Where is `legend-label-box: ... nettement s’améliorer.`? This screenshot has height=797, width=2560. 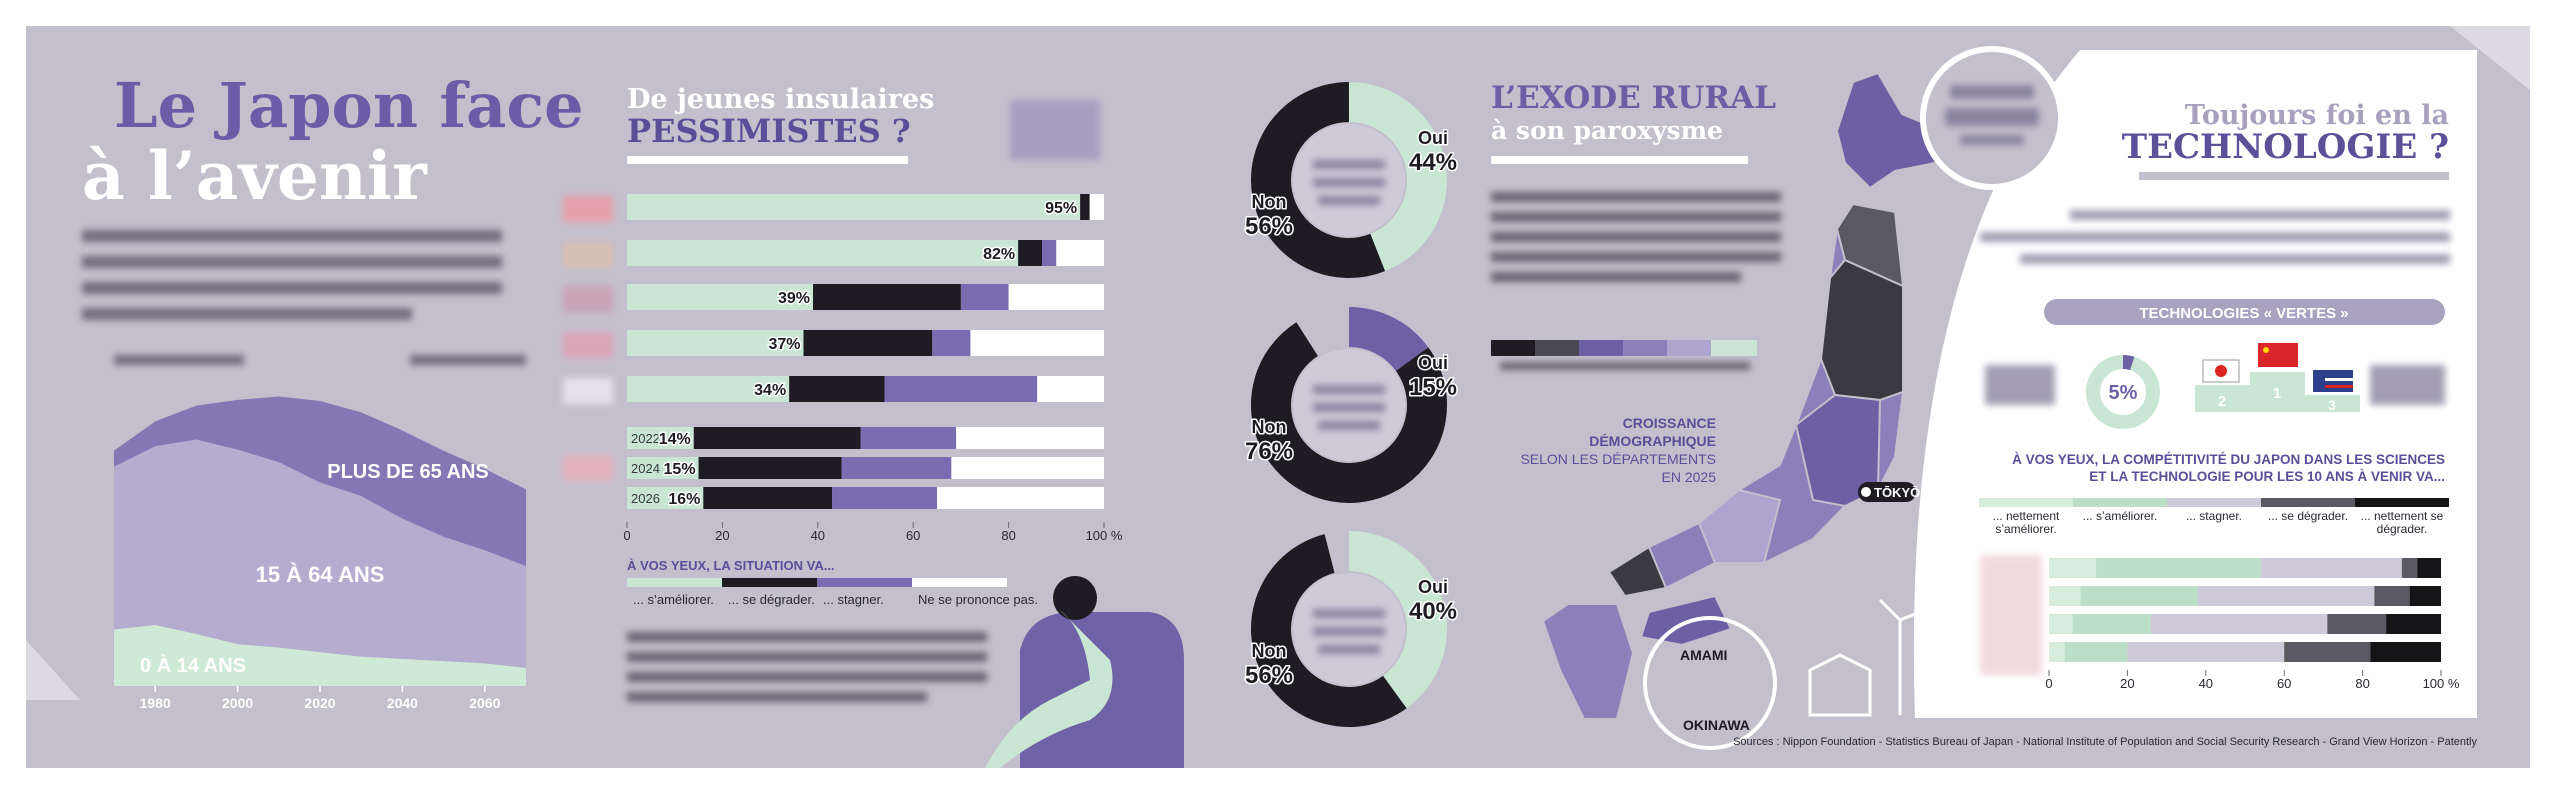 legend-label-box: ... nettement s’améliorer. is located at coordinates (2026, 523).